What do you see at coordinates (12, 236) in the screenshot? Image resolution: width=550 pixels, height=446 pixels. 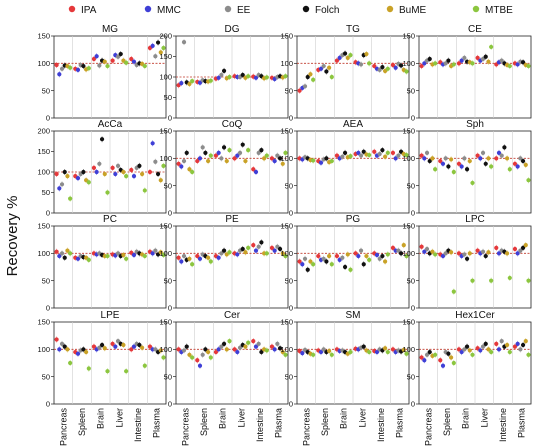 I see `y-axis-label: Recovery %` at bounding box center [12, 236].